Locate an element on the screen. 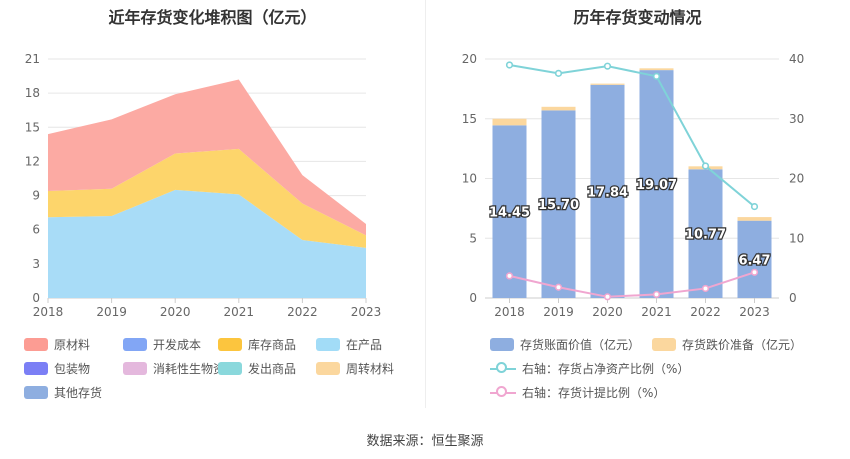  legend-item: 存货账面价值（亿元） is located at coordinates (565, 344).